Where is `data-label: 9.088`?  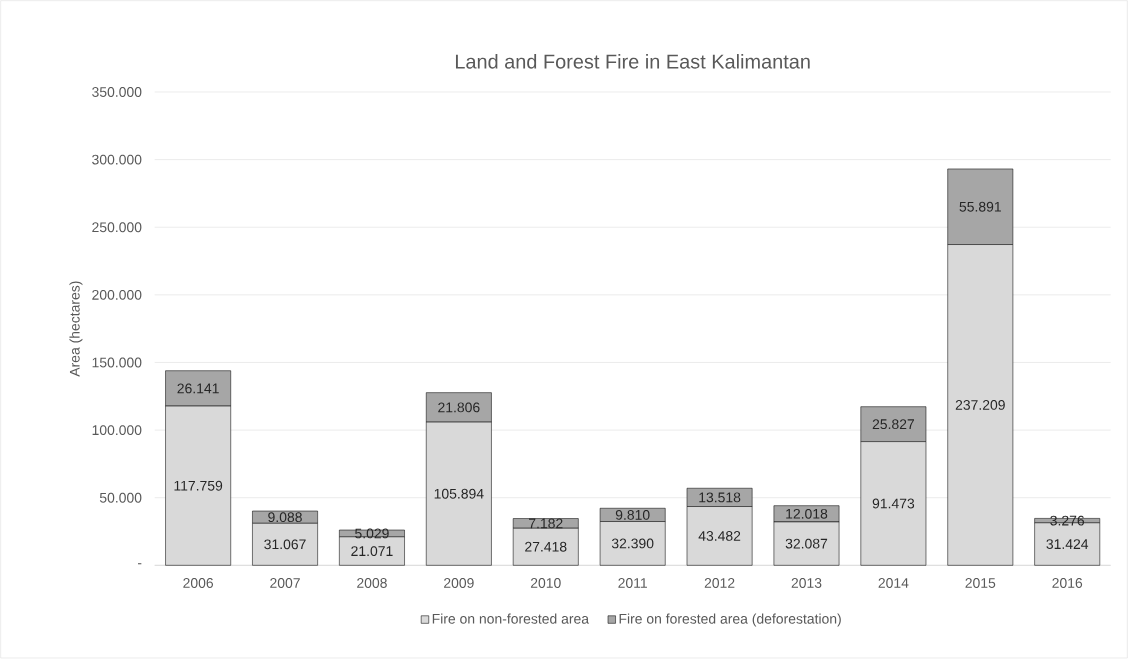 data-label: 9.088 is located at coordinates (285, 517).